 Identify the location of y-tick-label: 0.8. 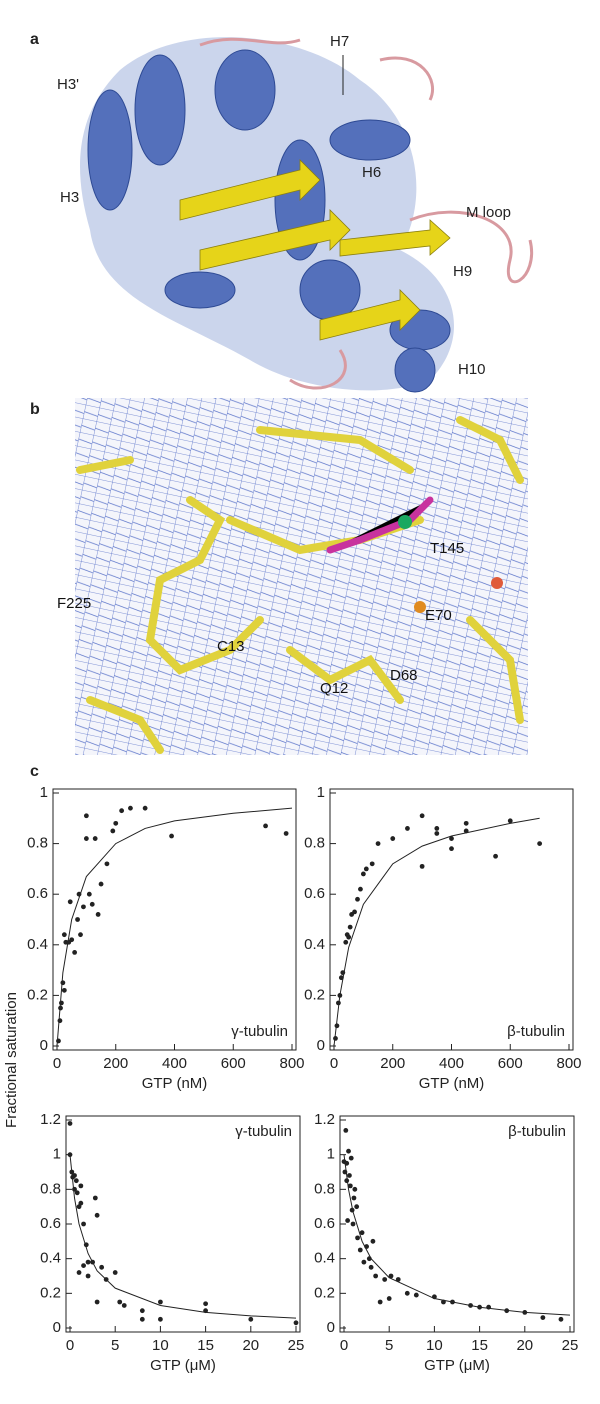
(37, 843).